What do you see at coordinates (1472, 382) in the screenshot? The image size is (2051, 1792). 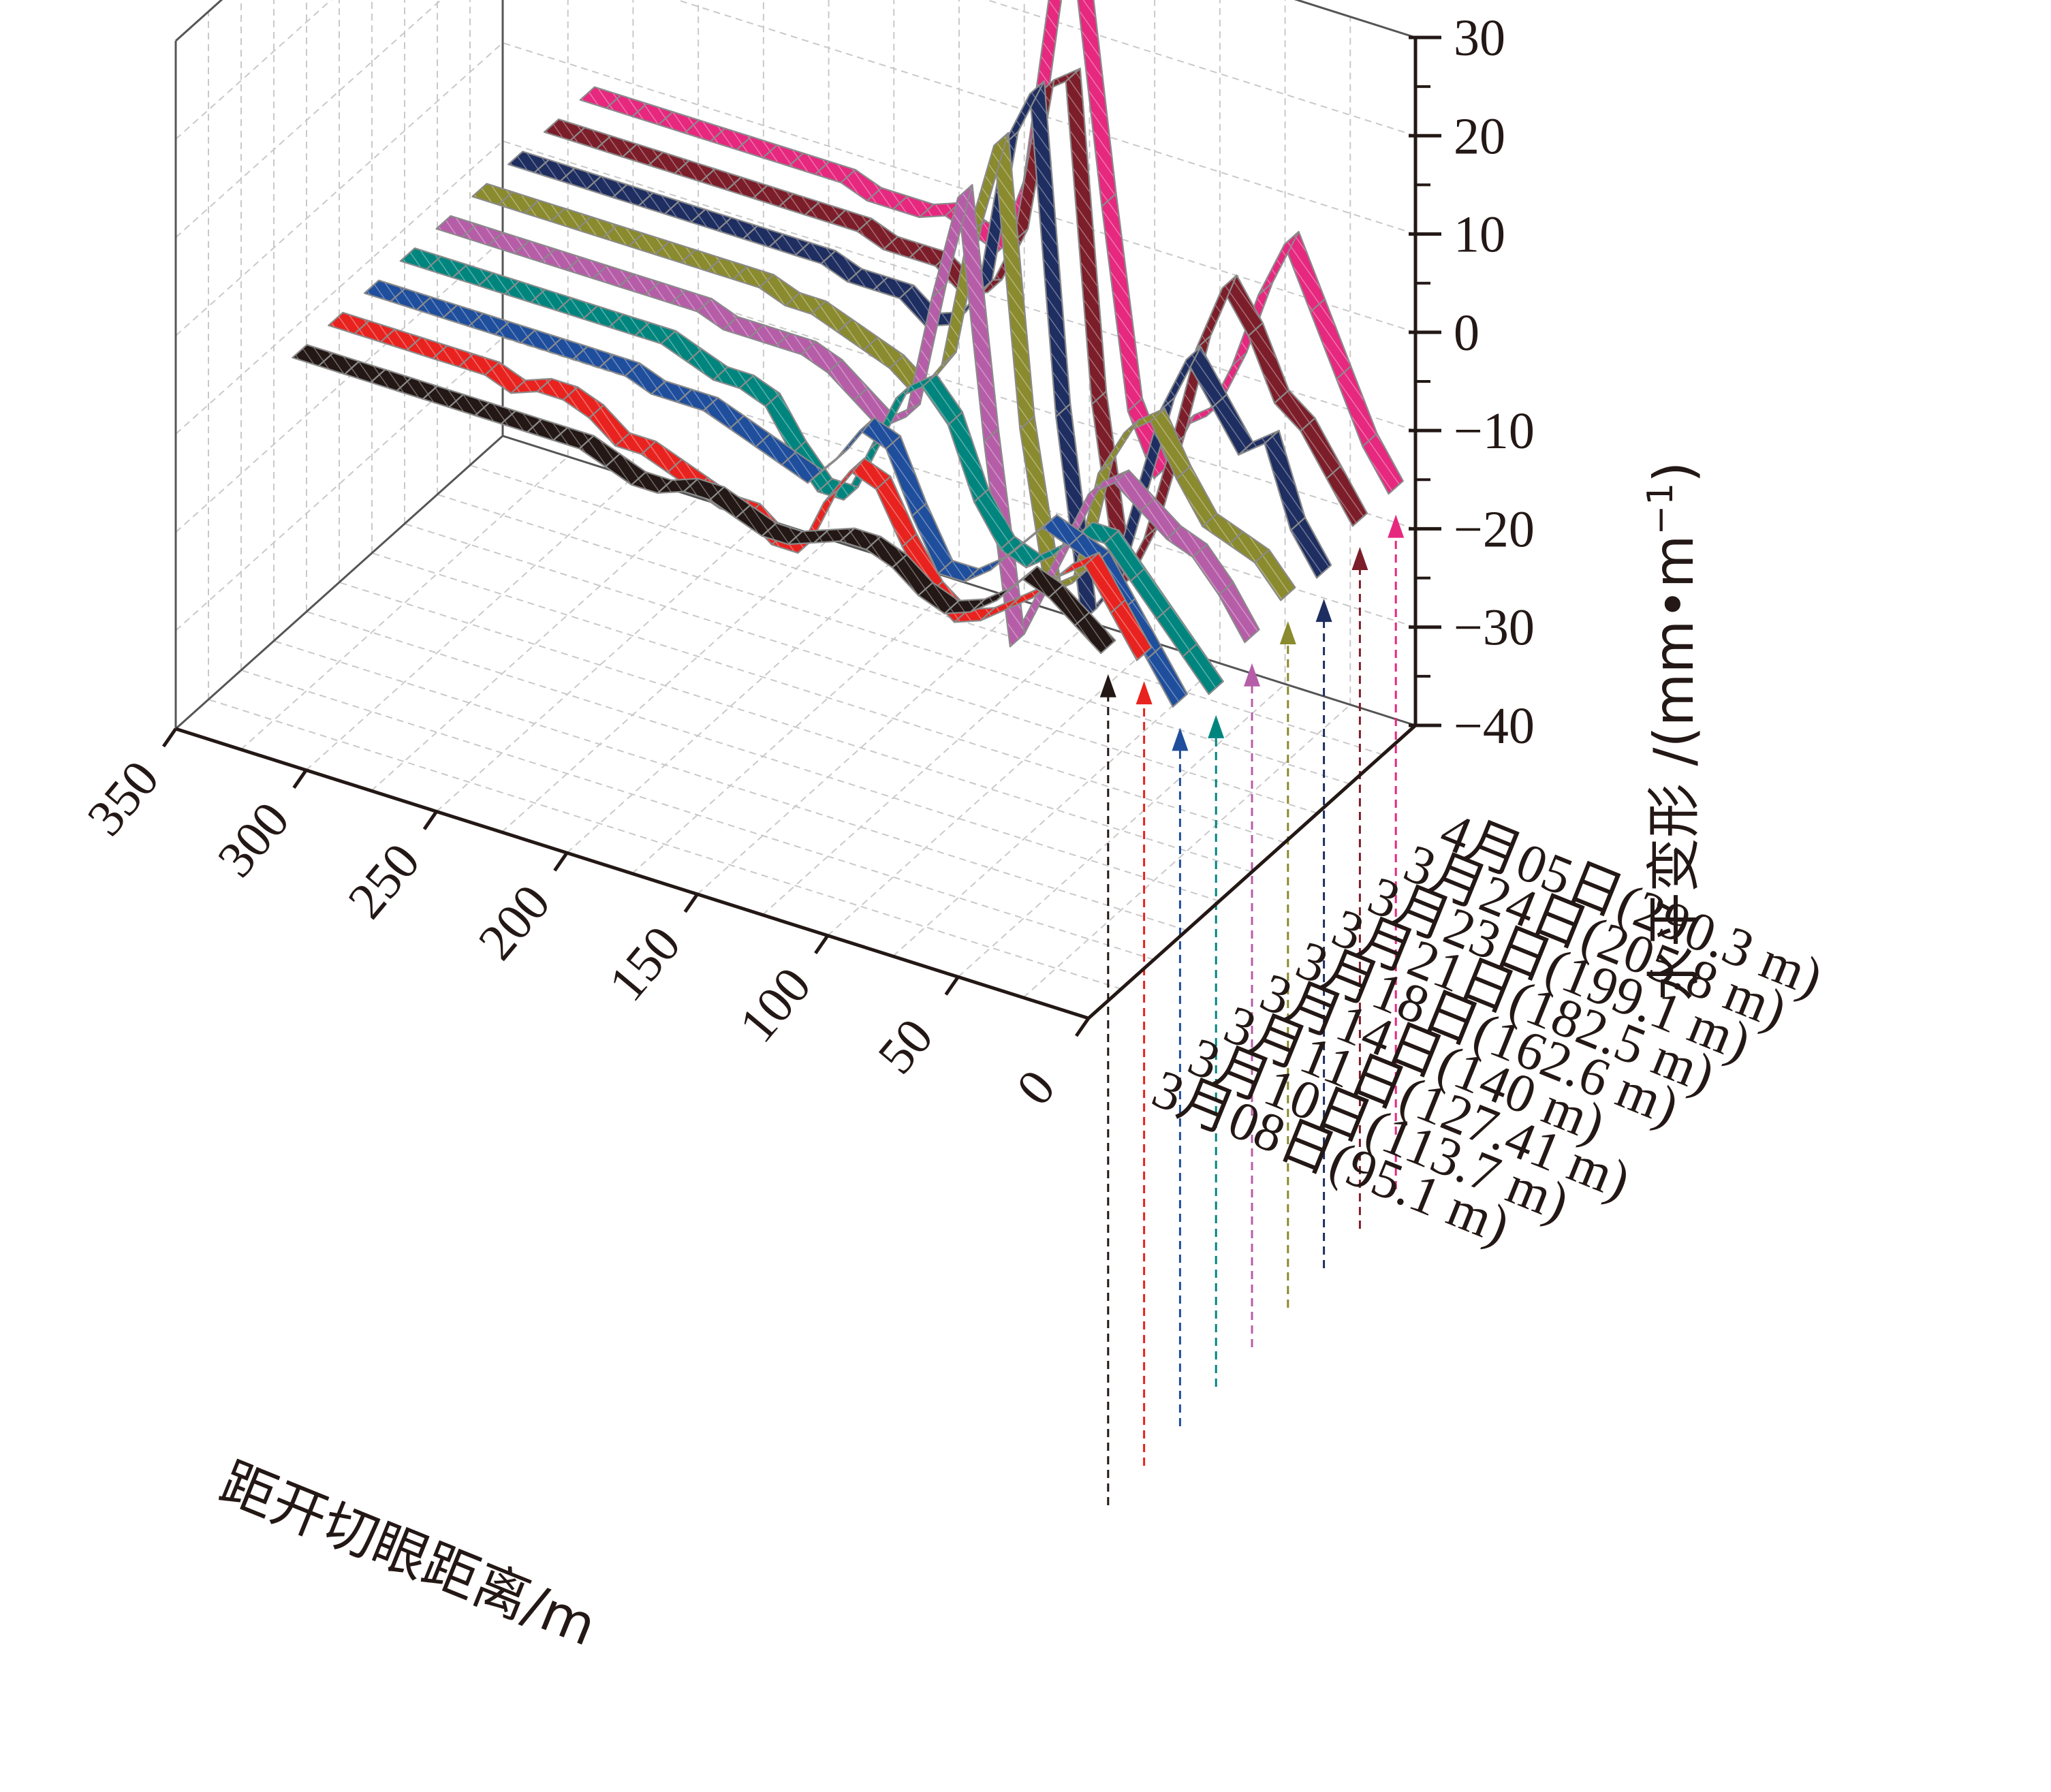 I see `z-axis: −40 −30 −20 −10 0 10 20 30` at bounding box center [1472, 382].